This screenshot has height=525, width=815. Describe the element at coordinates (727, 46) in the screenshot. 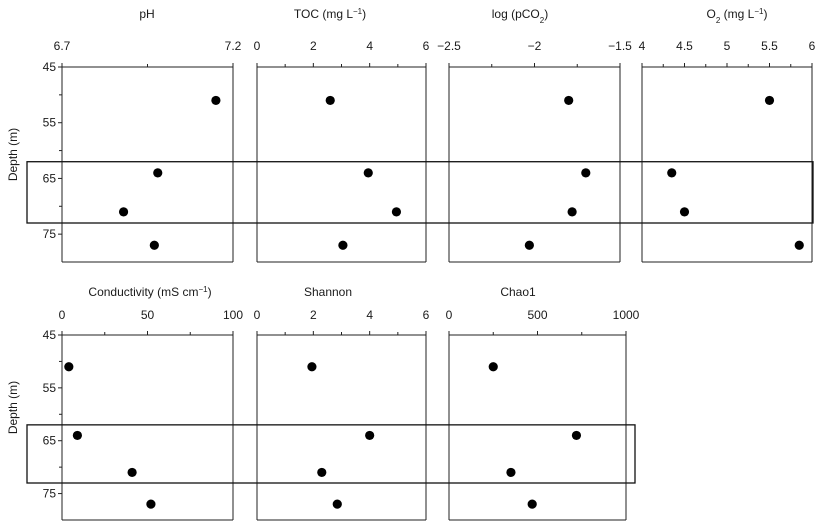

I see `x-tick-label: 5` at that location.